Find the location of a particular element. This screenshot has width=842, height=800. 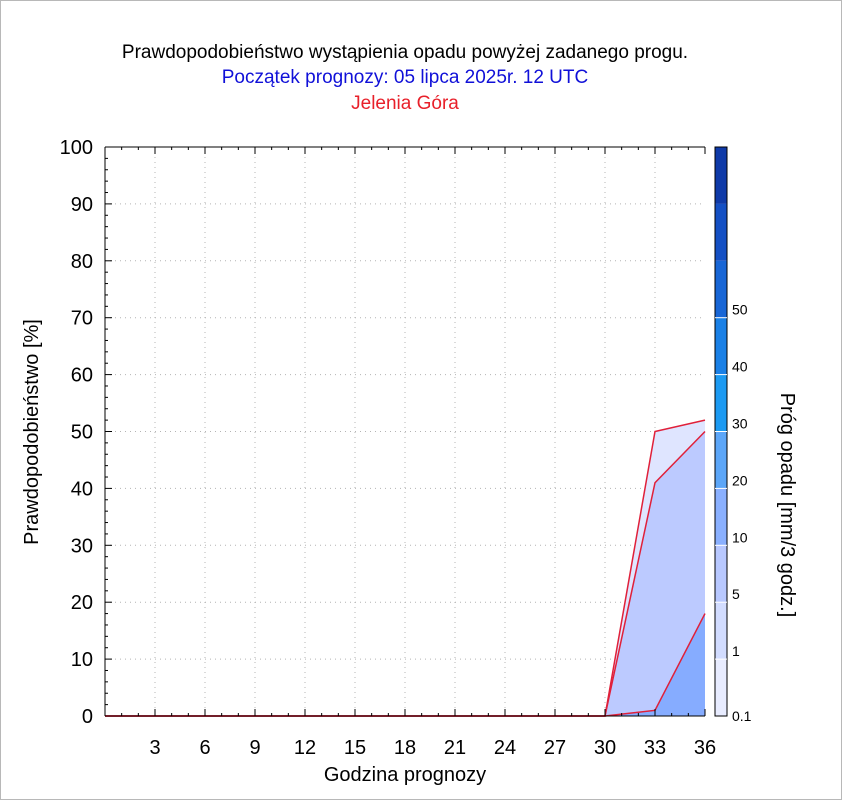

chart-location: Jelenia Góra is located at coordinates (405, 103).